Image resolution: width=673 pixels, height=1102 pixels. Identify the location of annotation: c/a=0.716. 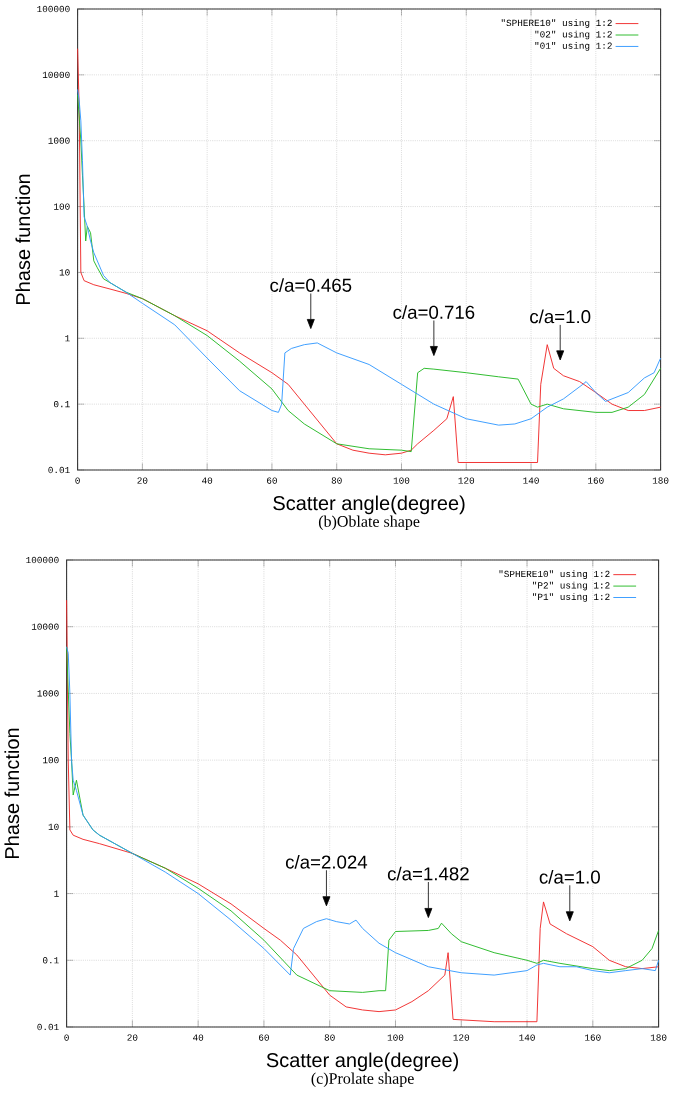
(434, 312).